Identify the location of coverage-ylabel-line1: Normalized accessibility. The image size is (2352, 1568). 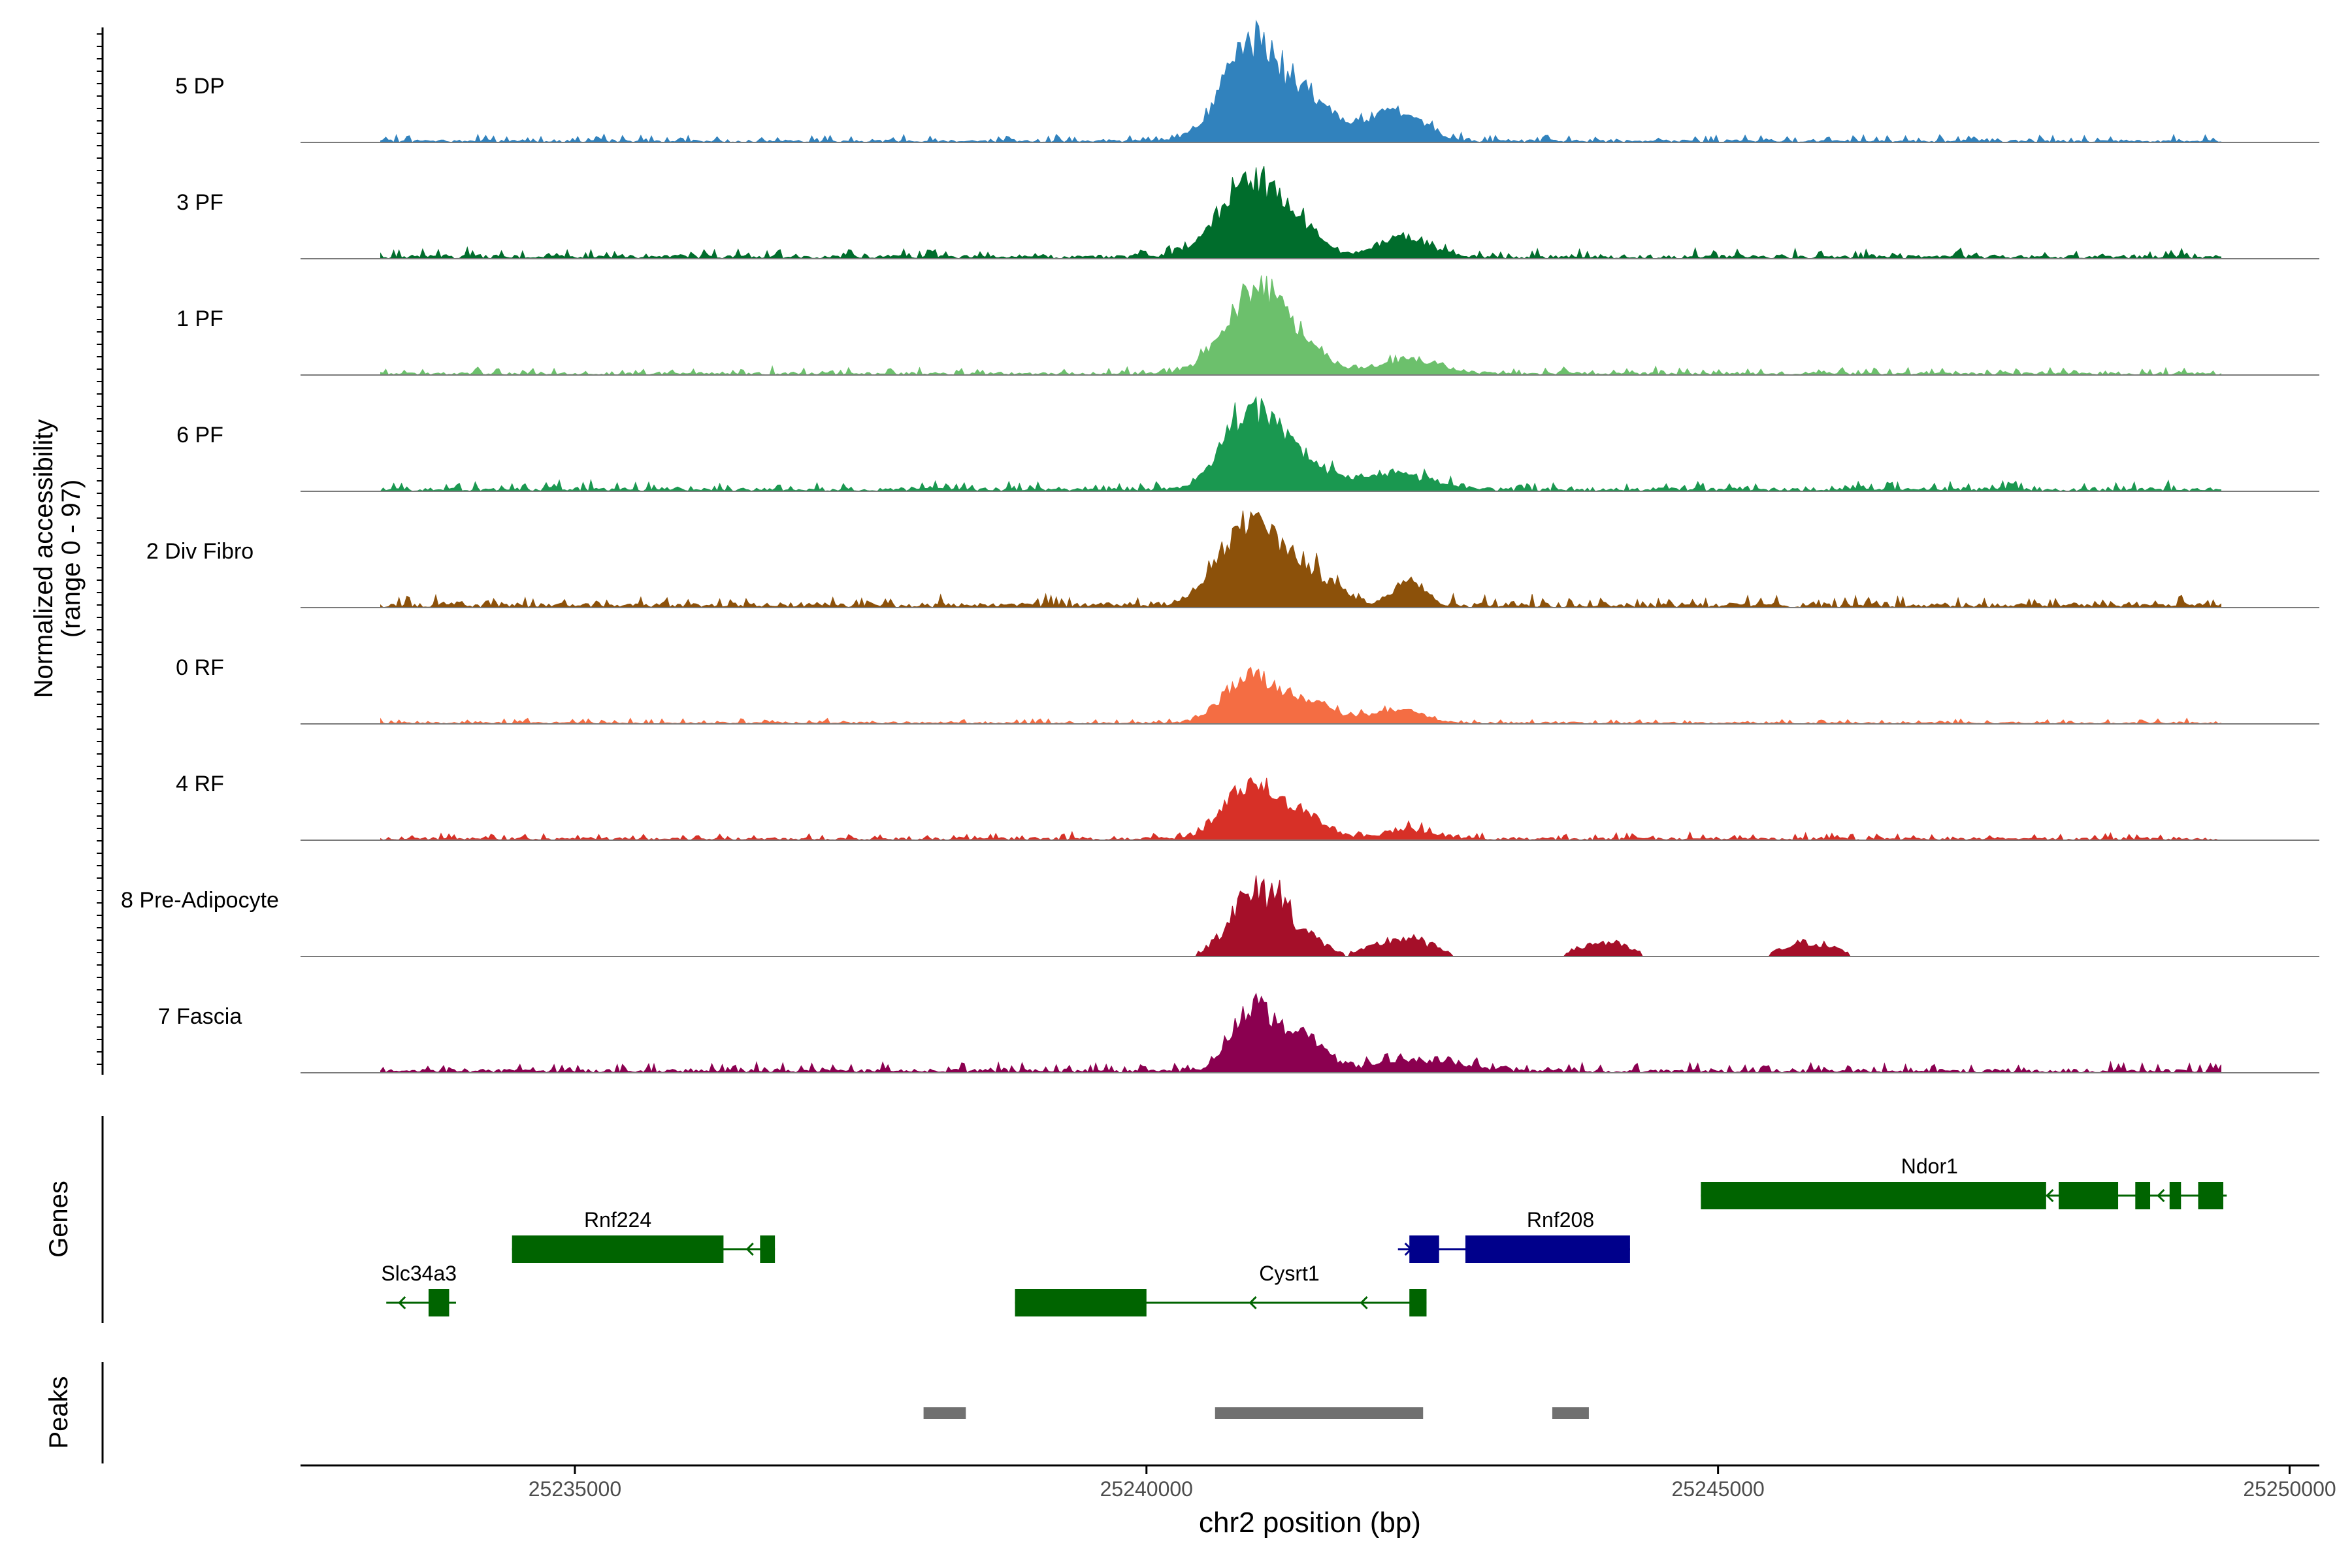
(43, 558).